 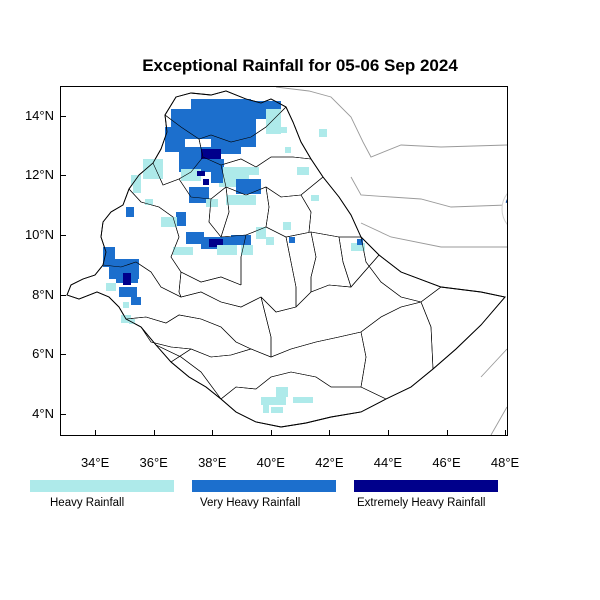 I want to click on x-tick-label: 46°E, so click(x=446, y=462).